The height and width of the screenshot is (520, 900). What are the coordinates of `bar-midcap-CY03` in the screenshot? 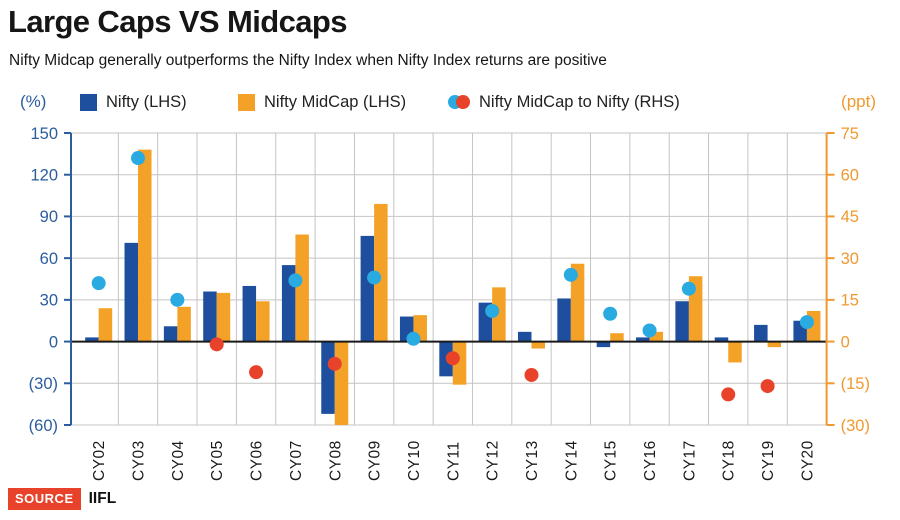 It's located at (145, 245).